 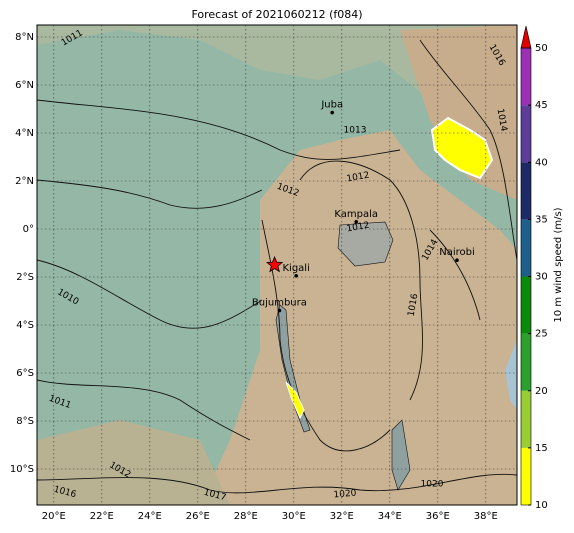 I want to click on city-label: Nairobi, so click(x=457, y=252).